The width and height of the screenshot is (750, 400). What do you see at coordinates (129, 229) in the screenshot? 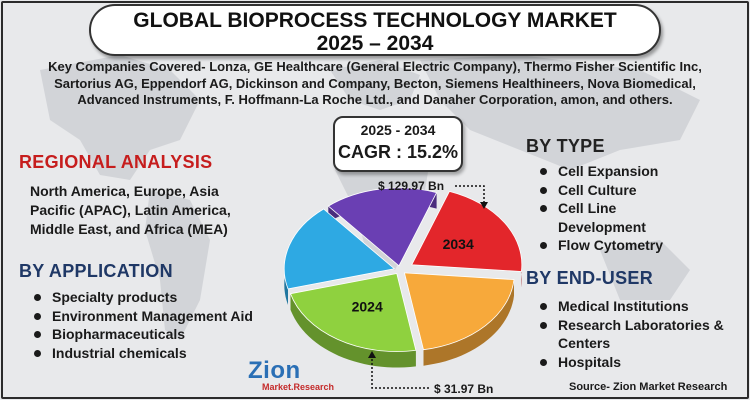
I see `regional-line: Middle East, and Africa (MEA)` at bounding box center [129, 229].